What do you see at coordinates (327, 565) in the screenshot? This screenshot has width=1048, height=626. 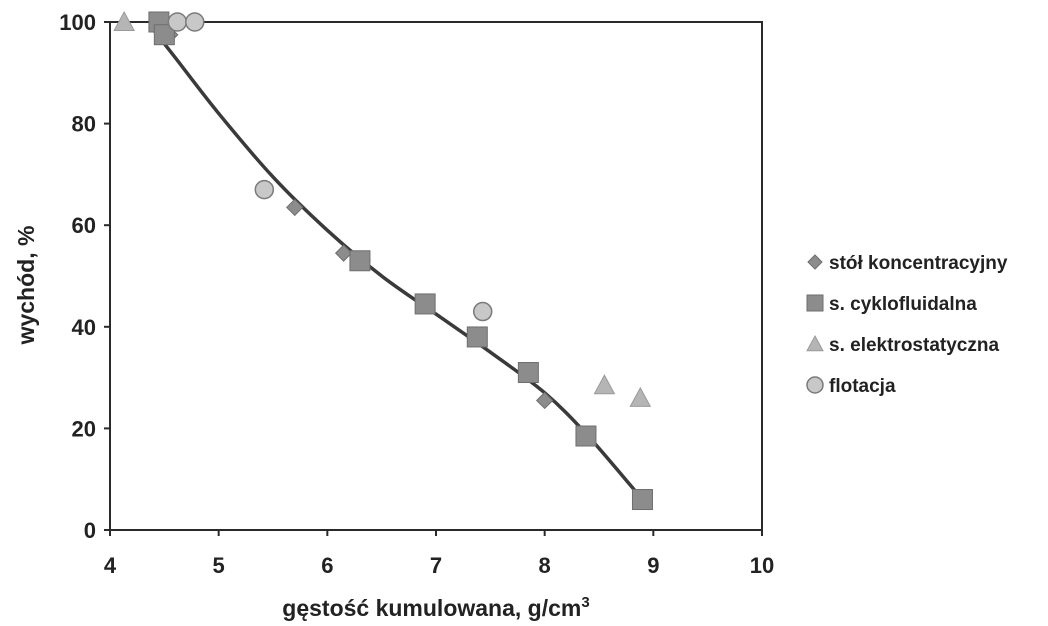 I see `x-tick-label: 6` at bounding box center [327, 565].